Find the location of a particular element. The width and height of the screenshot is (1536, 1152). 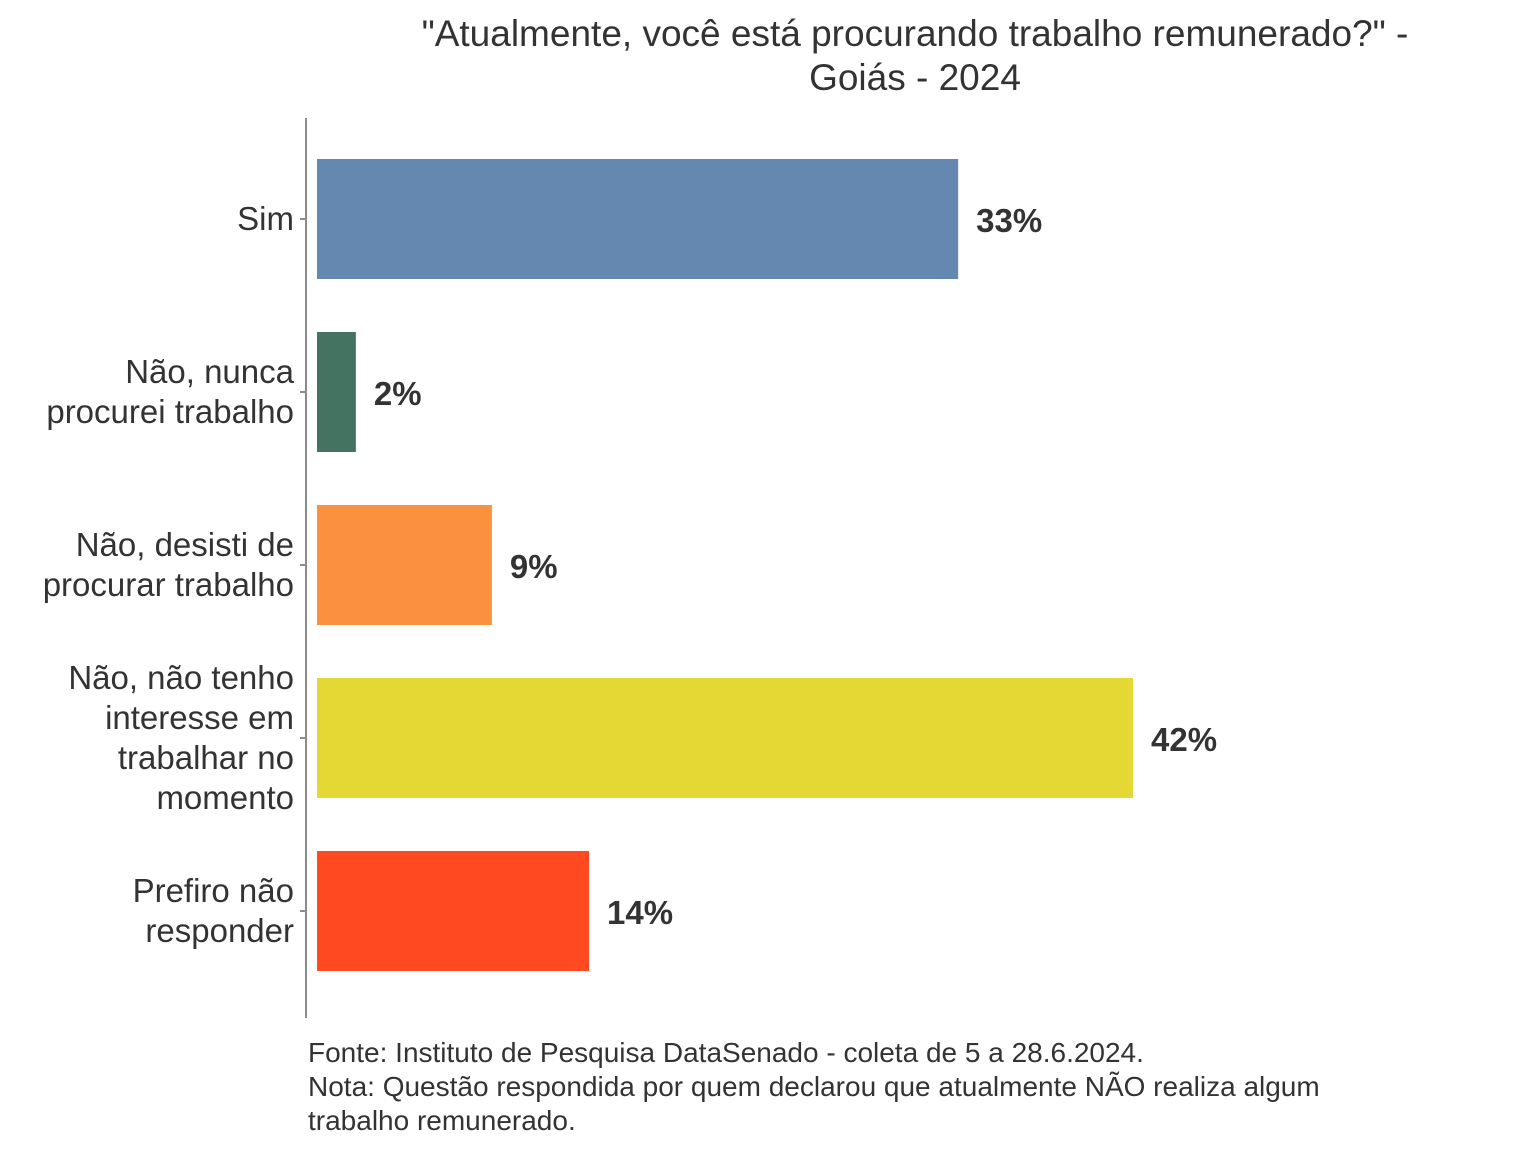

category-label-1: Não, nunca procurei trabalho is located at coordinates (170, 392).